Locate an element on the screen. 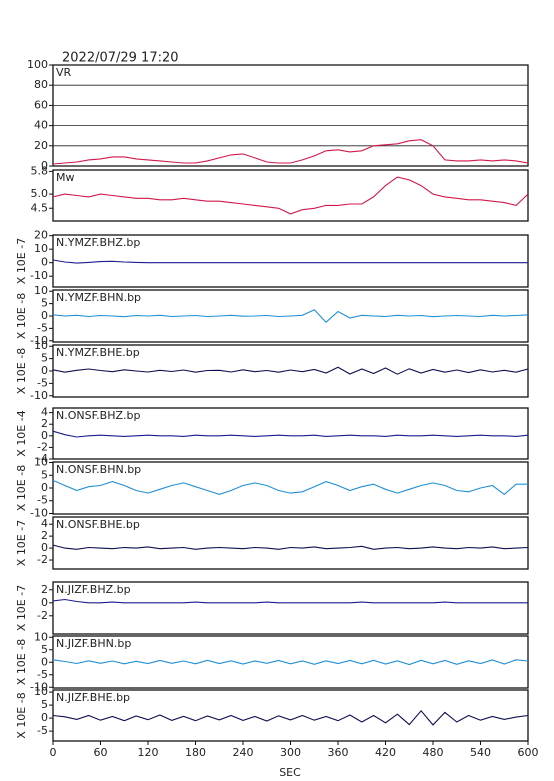  panel-label: VR is located at coordinates (64, 72).